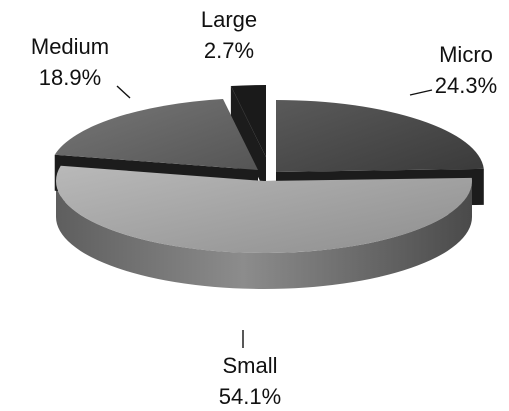  I want to click on slice-label-name-small: Small, so click(249, 365).